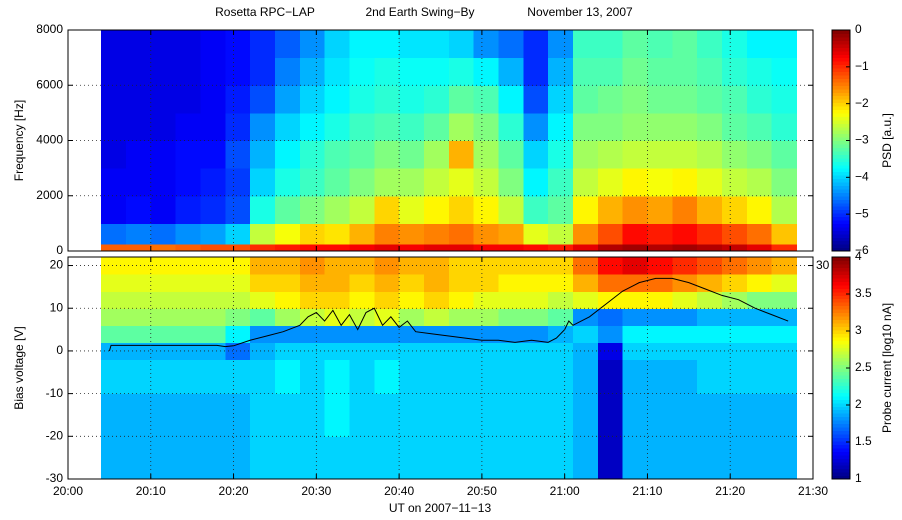 The width and height of the screenshot is (902, 520). Describe the element at coordinates (59, 350) in the screenshot. I see `y-tick-label: 0` at that location.